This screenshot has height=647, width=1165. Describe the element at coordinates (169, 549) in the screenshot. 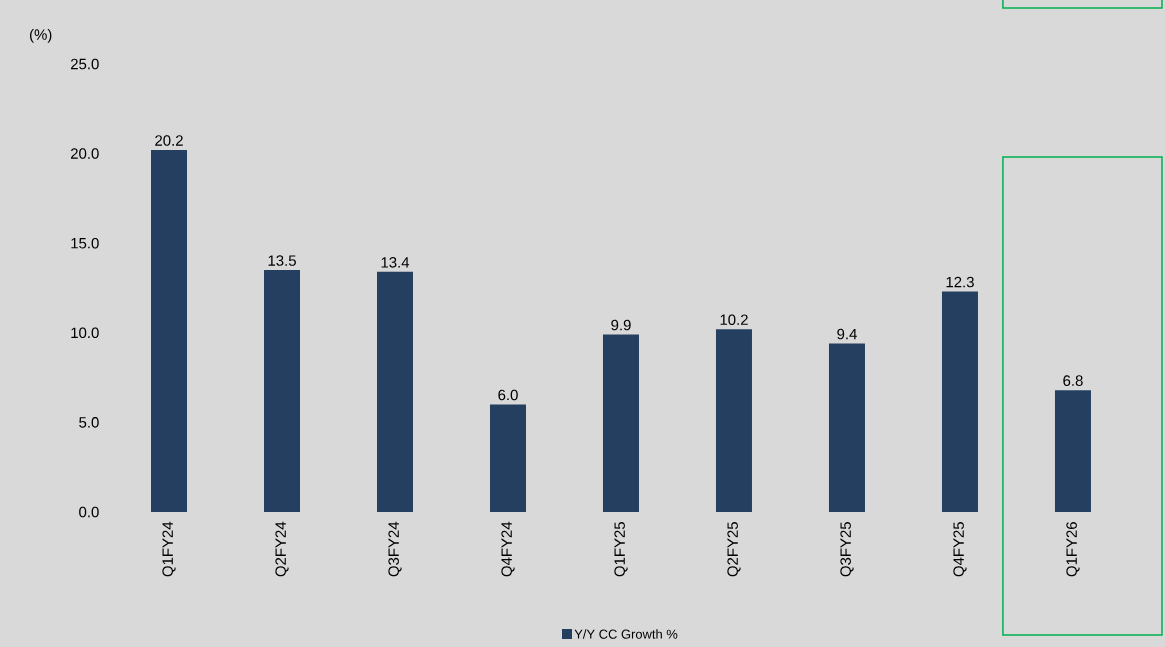

I see `x-tick-label: Q1FY24` at that location.